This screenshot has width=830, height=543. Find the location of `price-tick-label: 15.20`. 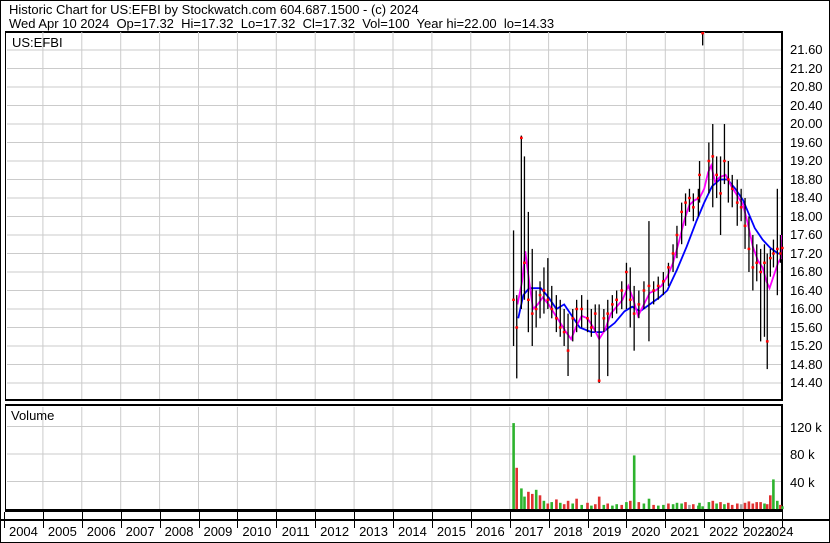

price-tick-label: 15.20 is located at coordinates (806, 345).